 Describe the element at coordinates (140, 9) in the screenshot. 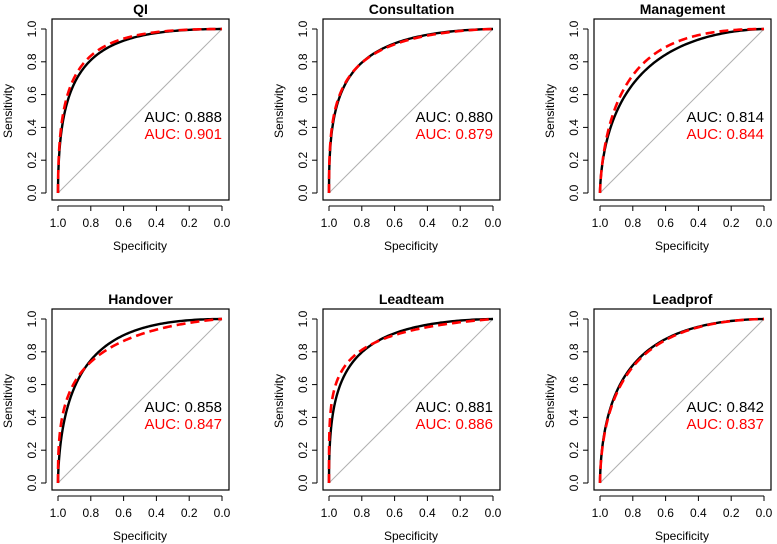

I see `panel-title: QI` at that location.